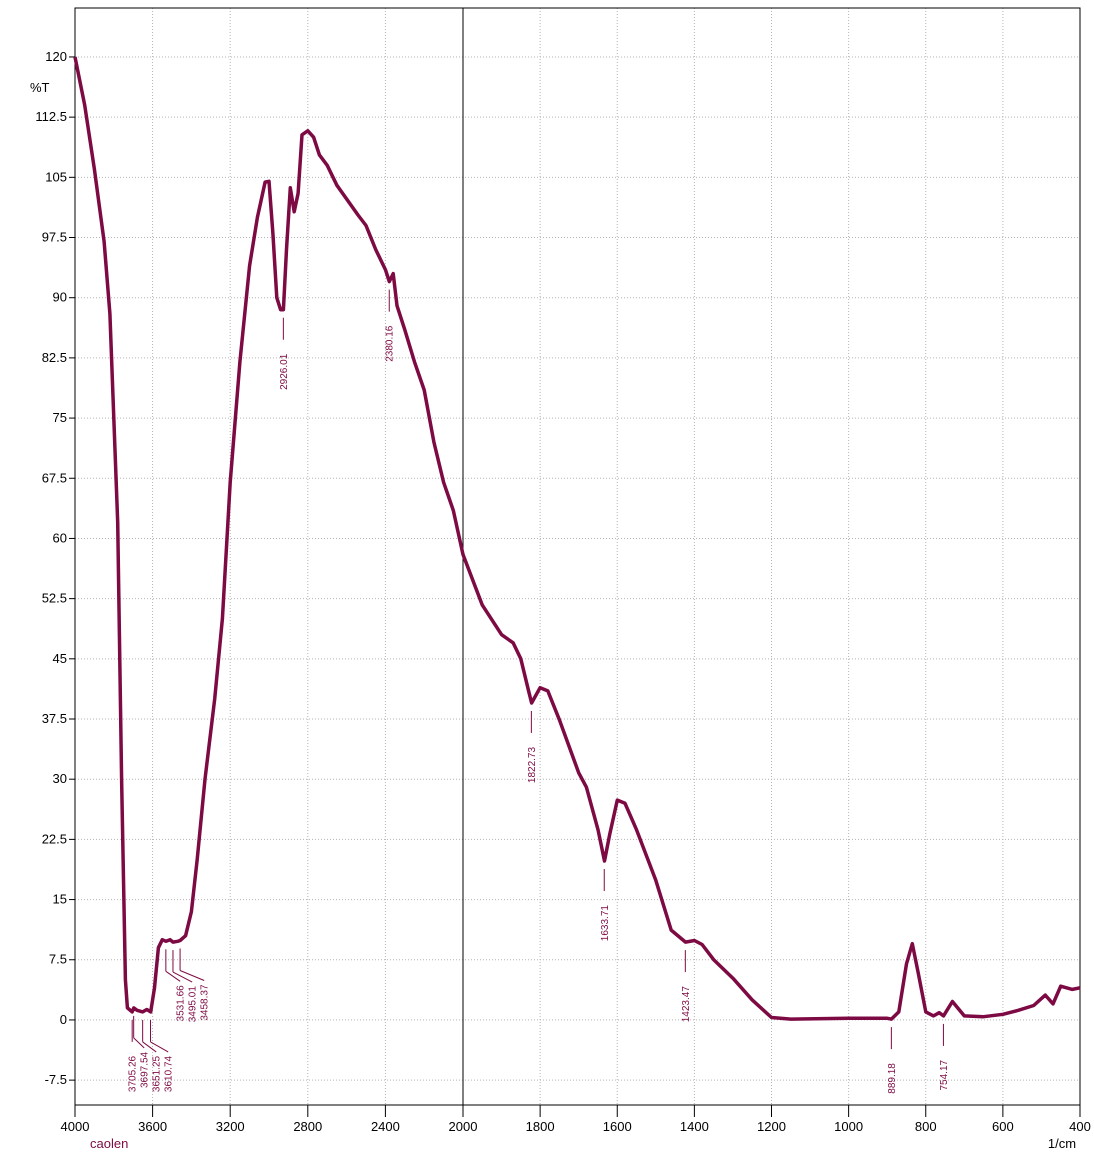 The height and width of the screenshot is (1153, 1094). What do you see at coordinates (56, 1079) in the screenshot?
I see `y-tick-label: -7.5` at bounding box center [56, 1079].